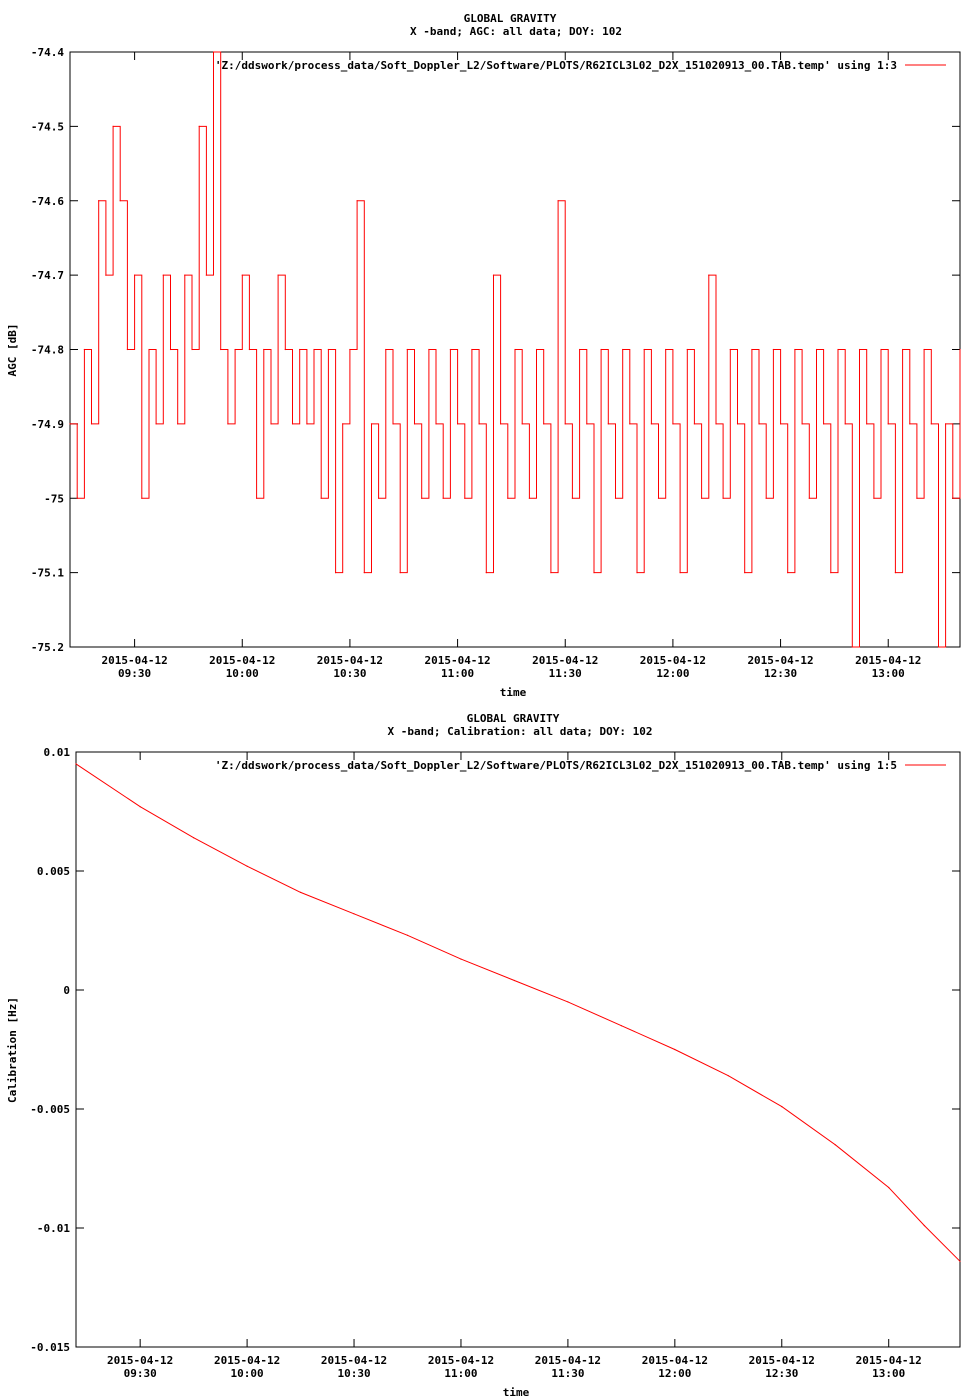  I want to click on agc-y-tick-label: -74.9, so click(47, 424).